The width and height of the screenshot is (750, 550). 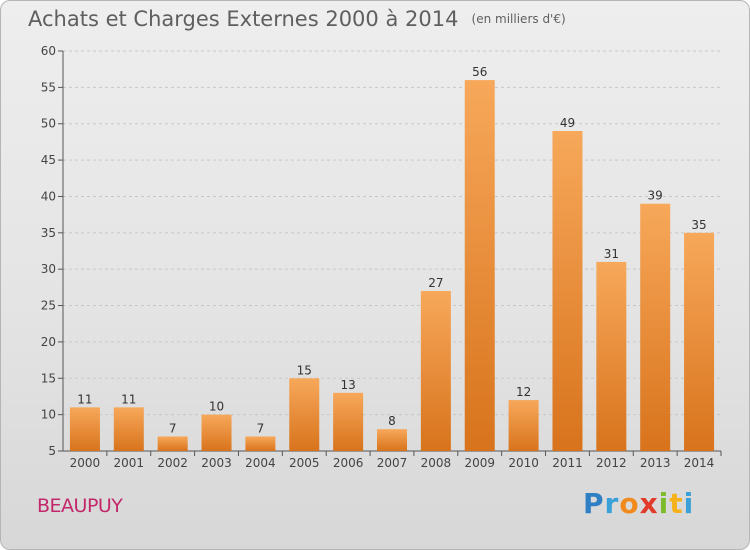 What do you see at coordinates (479, 463) in the screenshot?
I see `x-tick-label: 2009` at bounding box center [479, 463].